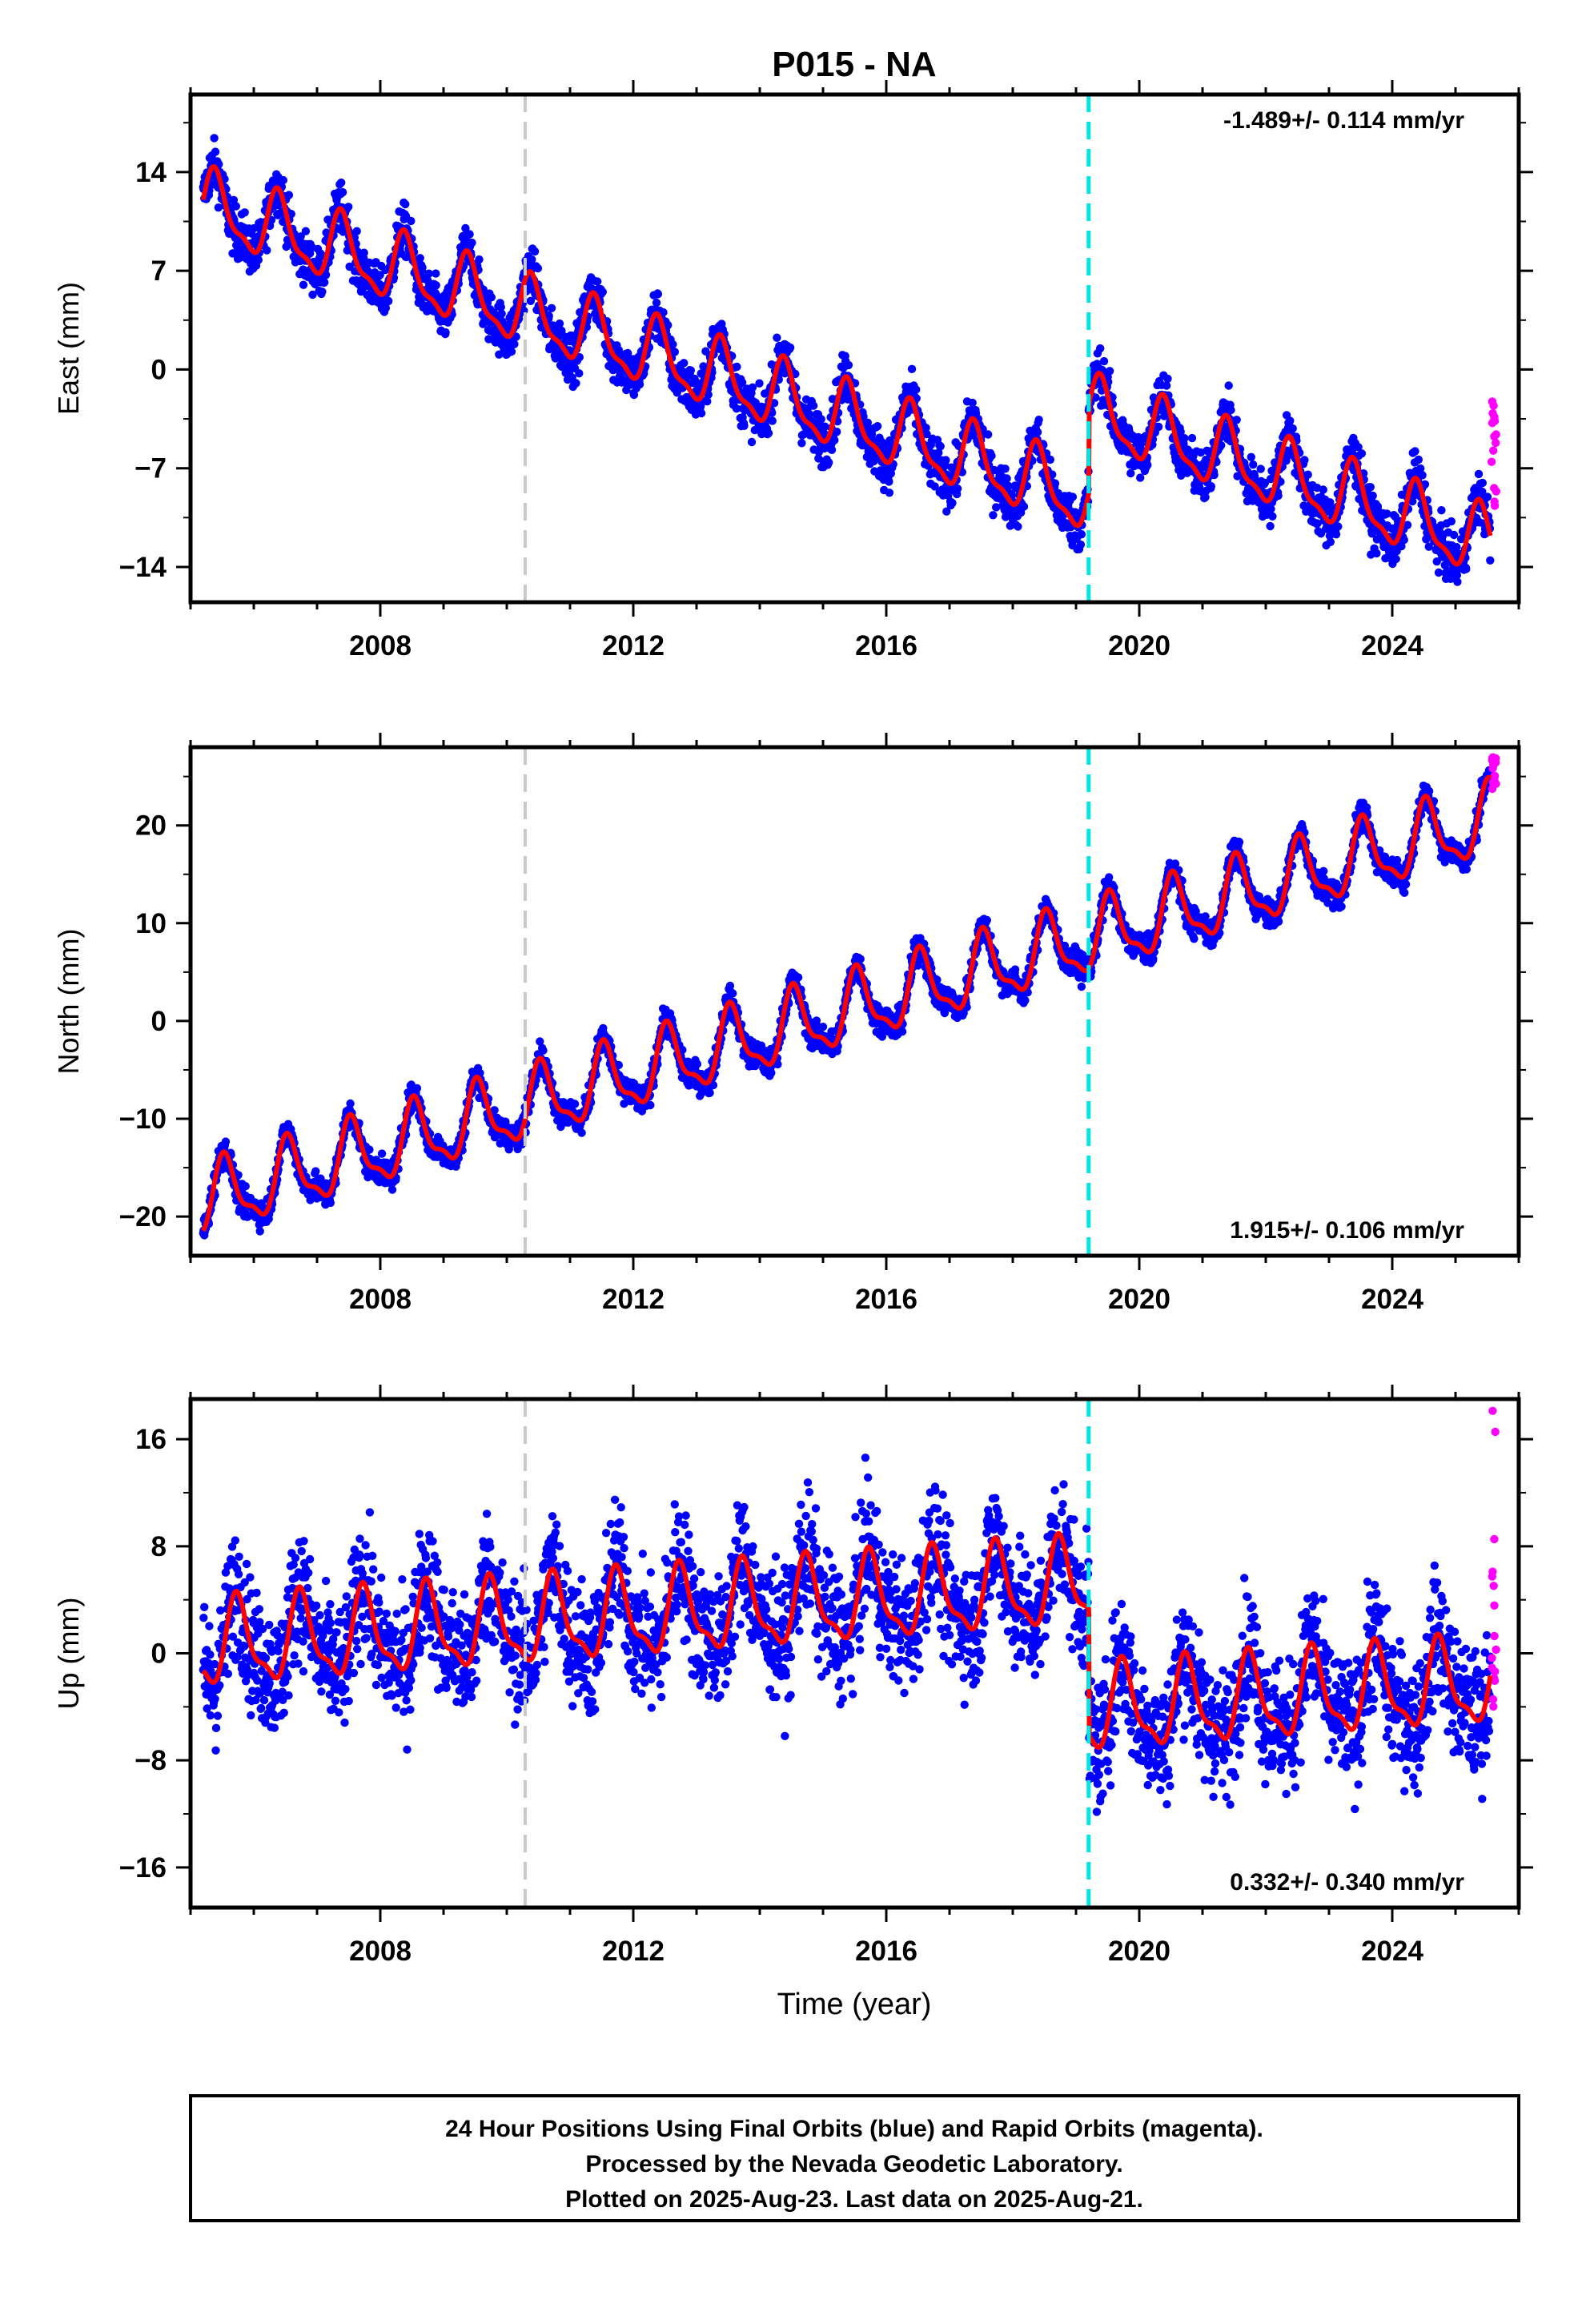 This screenshot has width=1582, height=2324. What do you see at coordinates (380, 645) in the screenshot?
I see `x-tick-label: 2008` at bounding box center [380, 645].